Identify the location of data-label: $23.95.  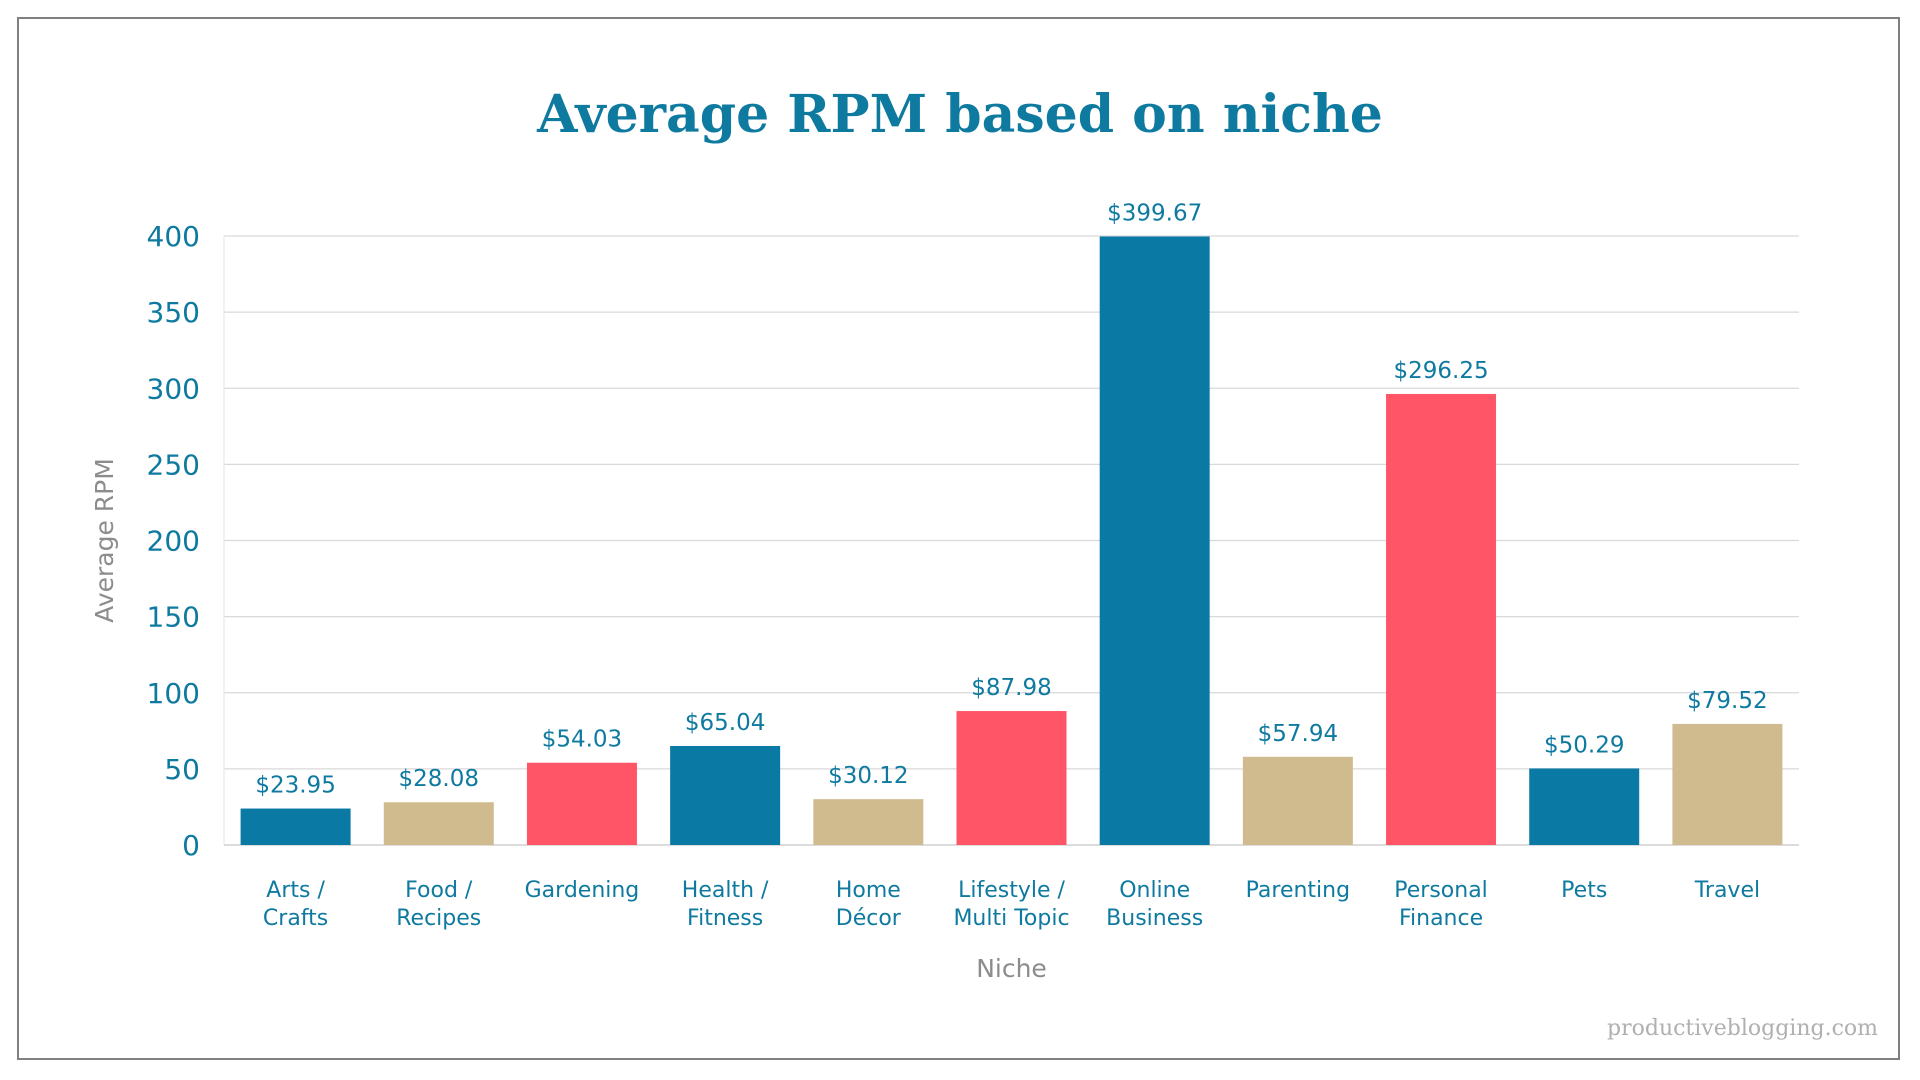
(295, 786).